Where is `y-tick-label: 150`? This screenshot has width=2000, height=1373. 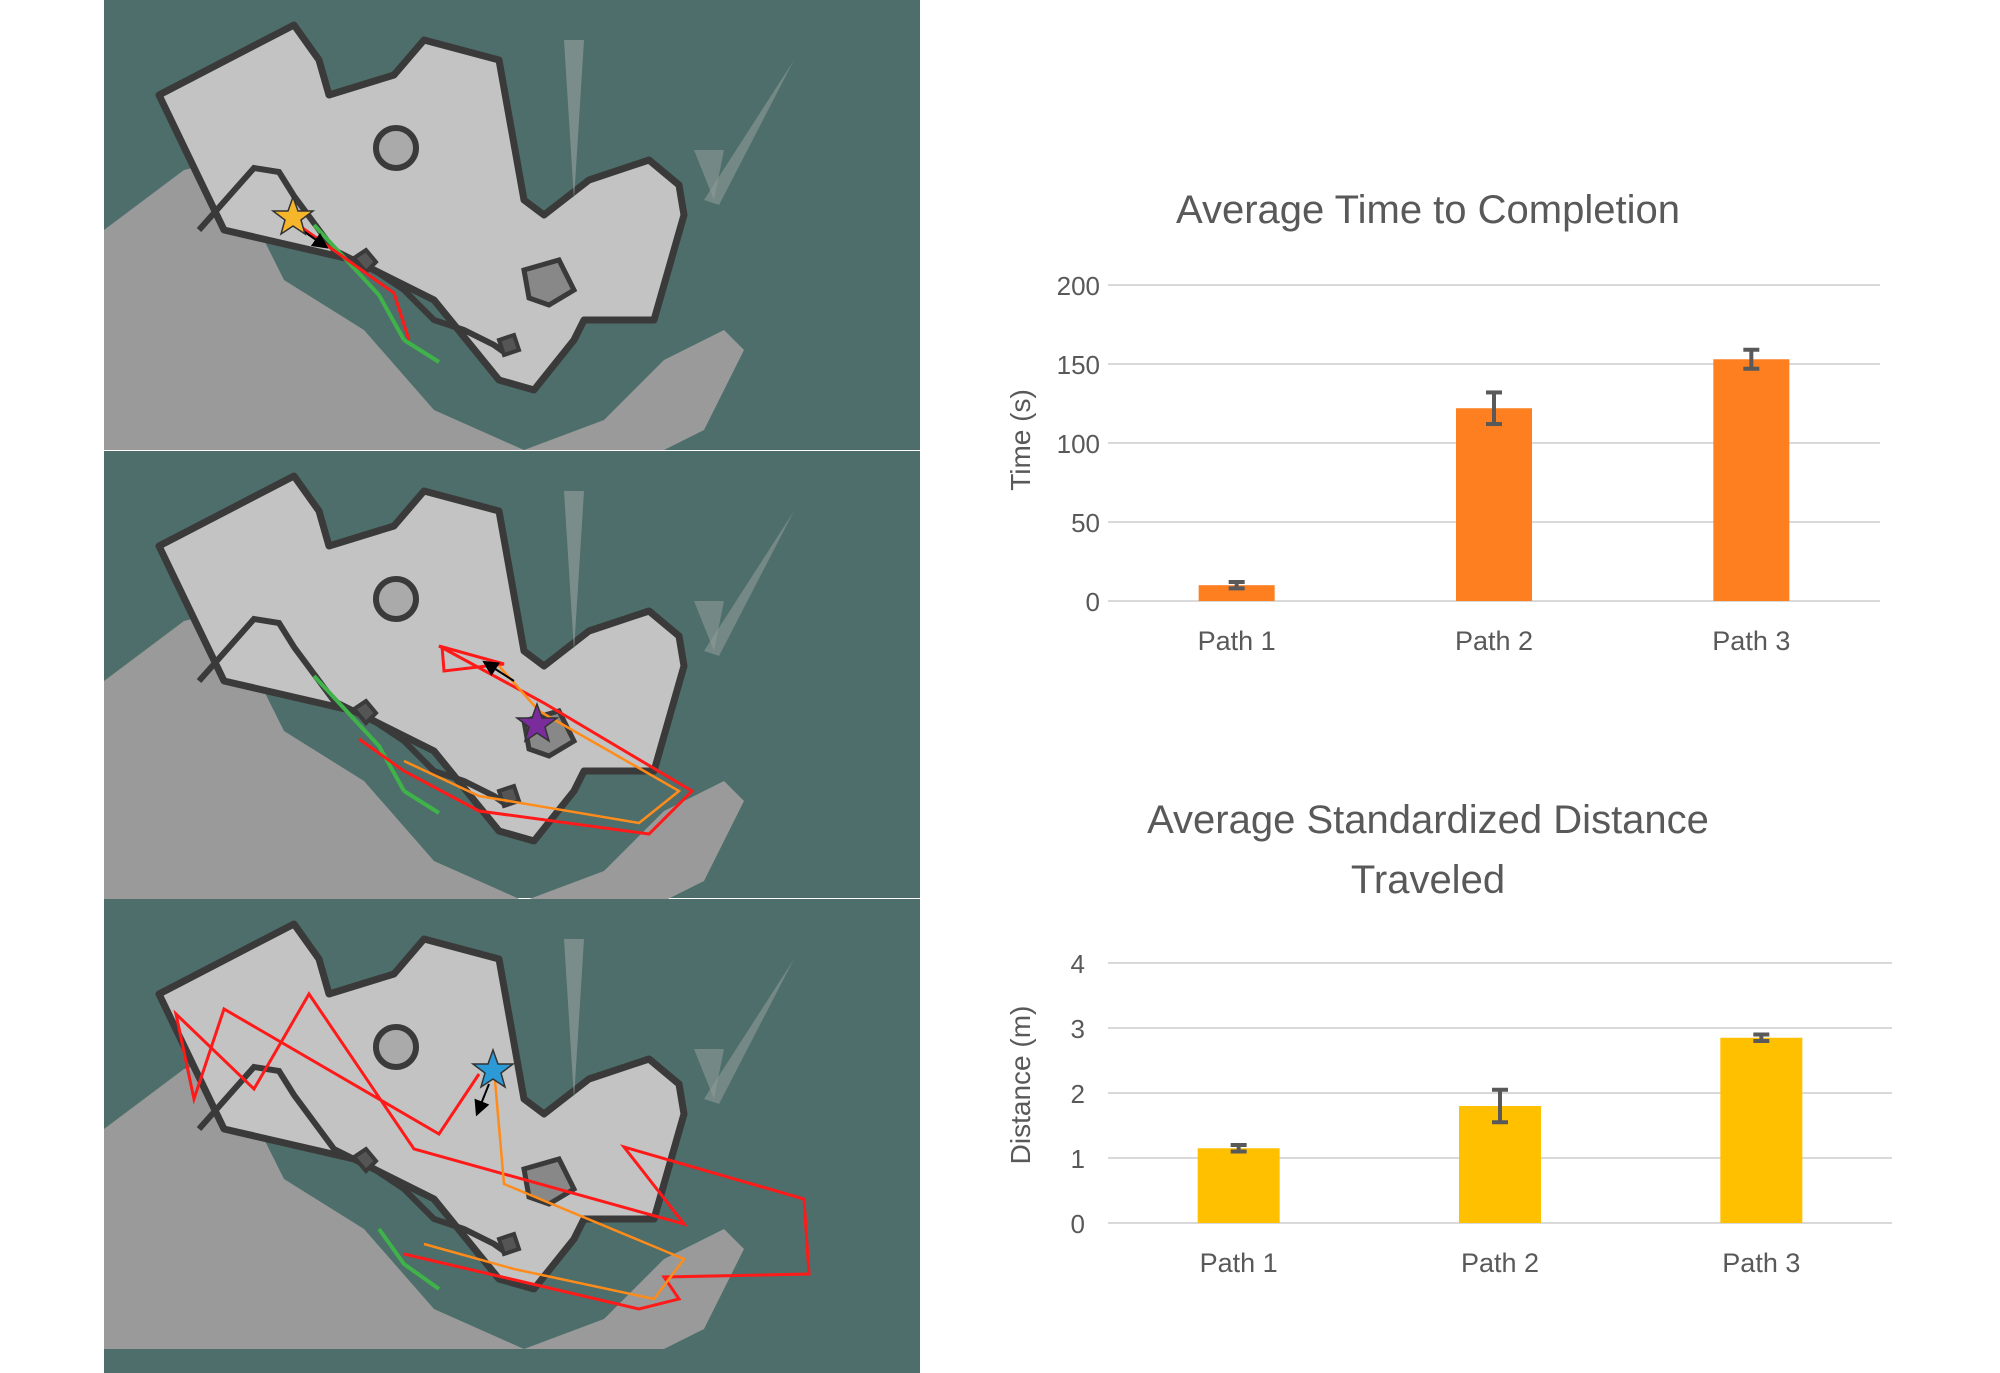
y-tick-label: 150 is located at coordinates (1078, 365).